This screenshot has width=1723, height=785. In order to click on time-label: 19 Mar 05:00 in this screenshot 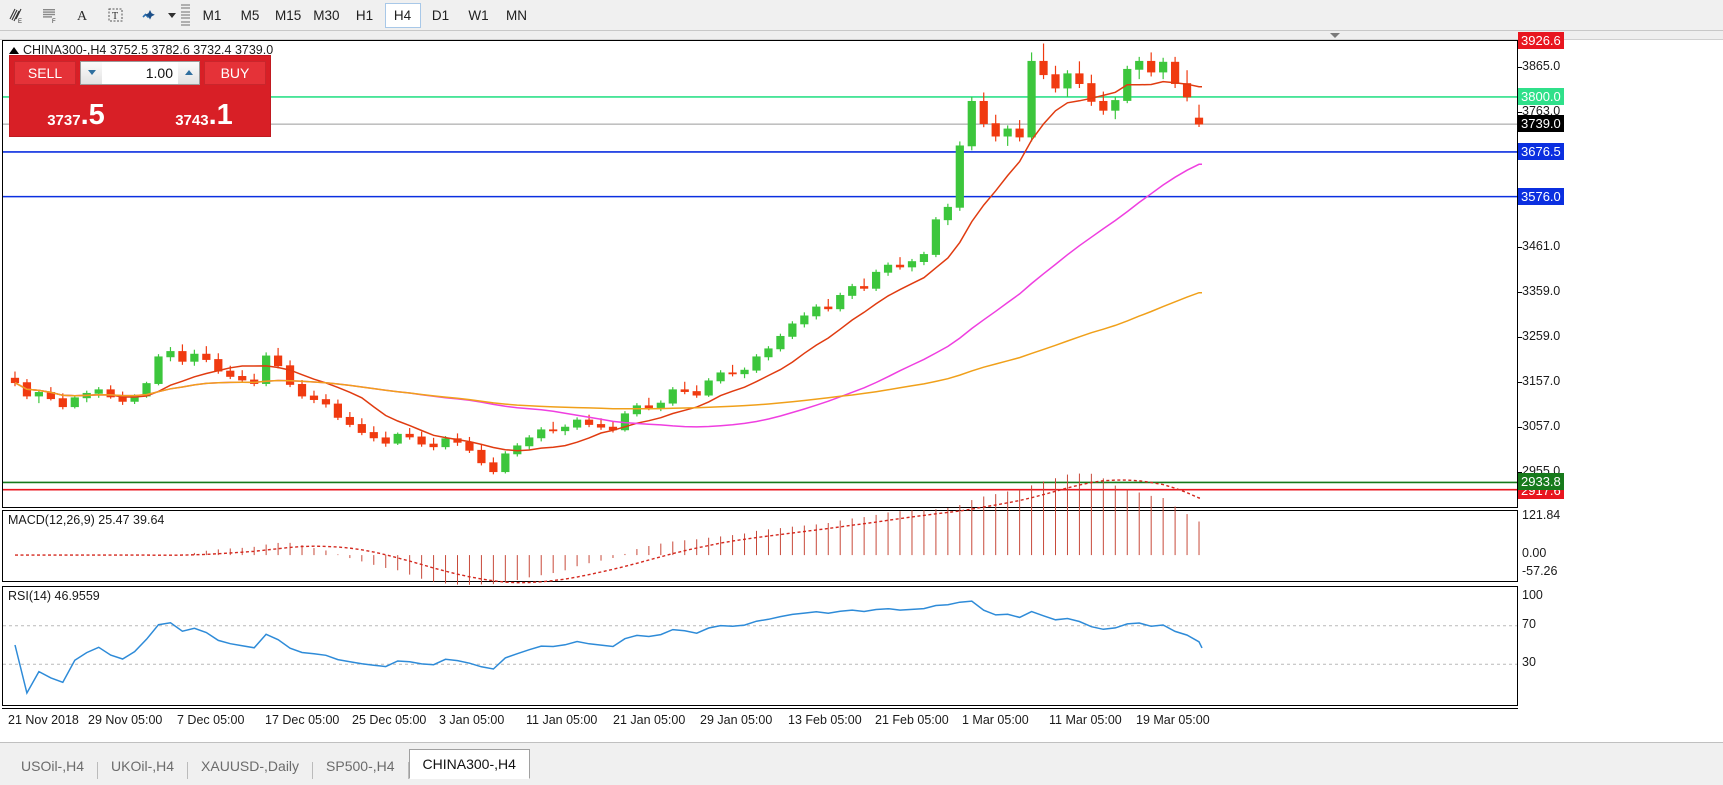, I will do `click(1173, 720)`.